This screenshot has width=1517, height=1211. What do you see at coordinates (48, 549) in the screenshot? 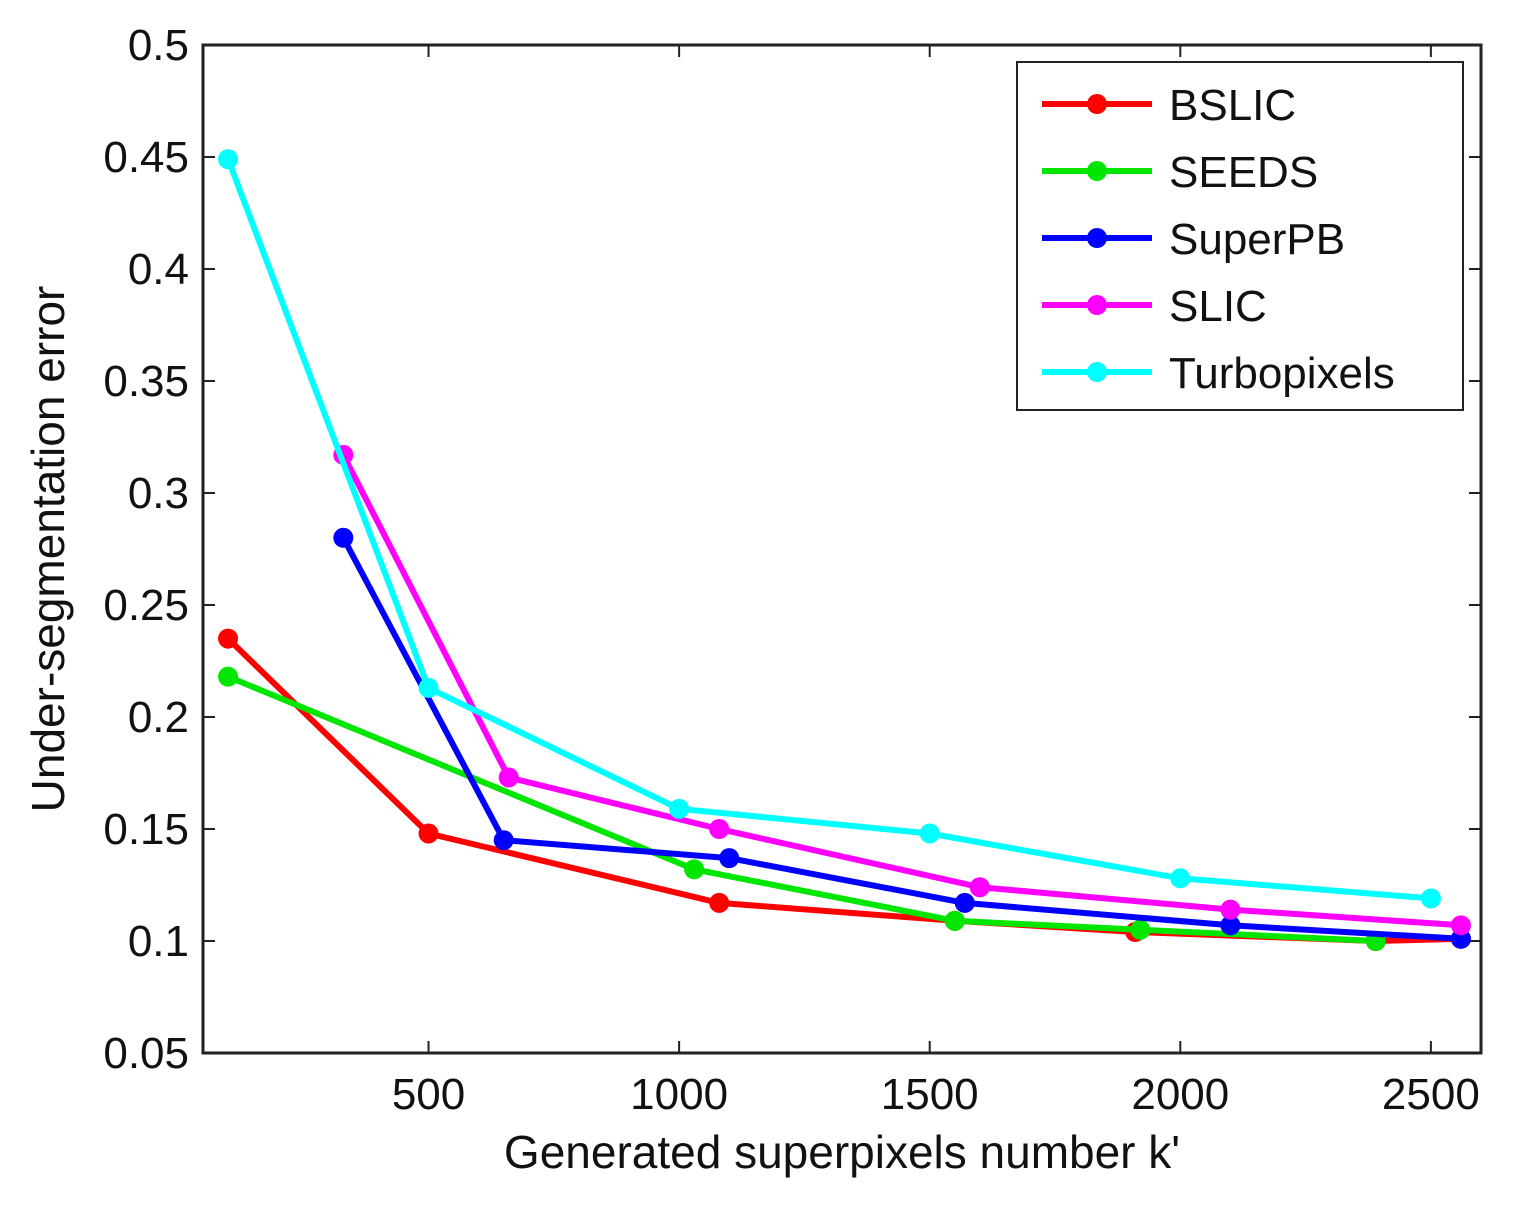
I see `y-axis-title: Under-segmentation error` at bounding box center [48, 549].